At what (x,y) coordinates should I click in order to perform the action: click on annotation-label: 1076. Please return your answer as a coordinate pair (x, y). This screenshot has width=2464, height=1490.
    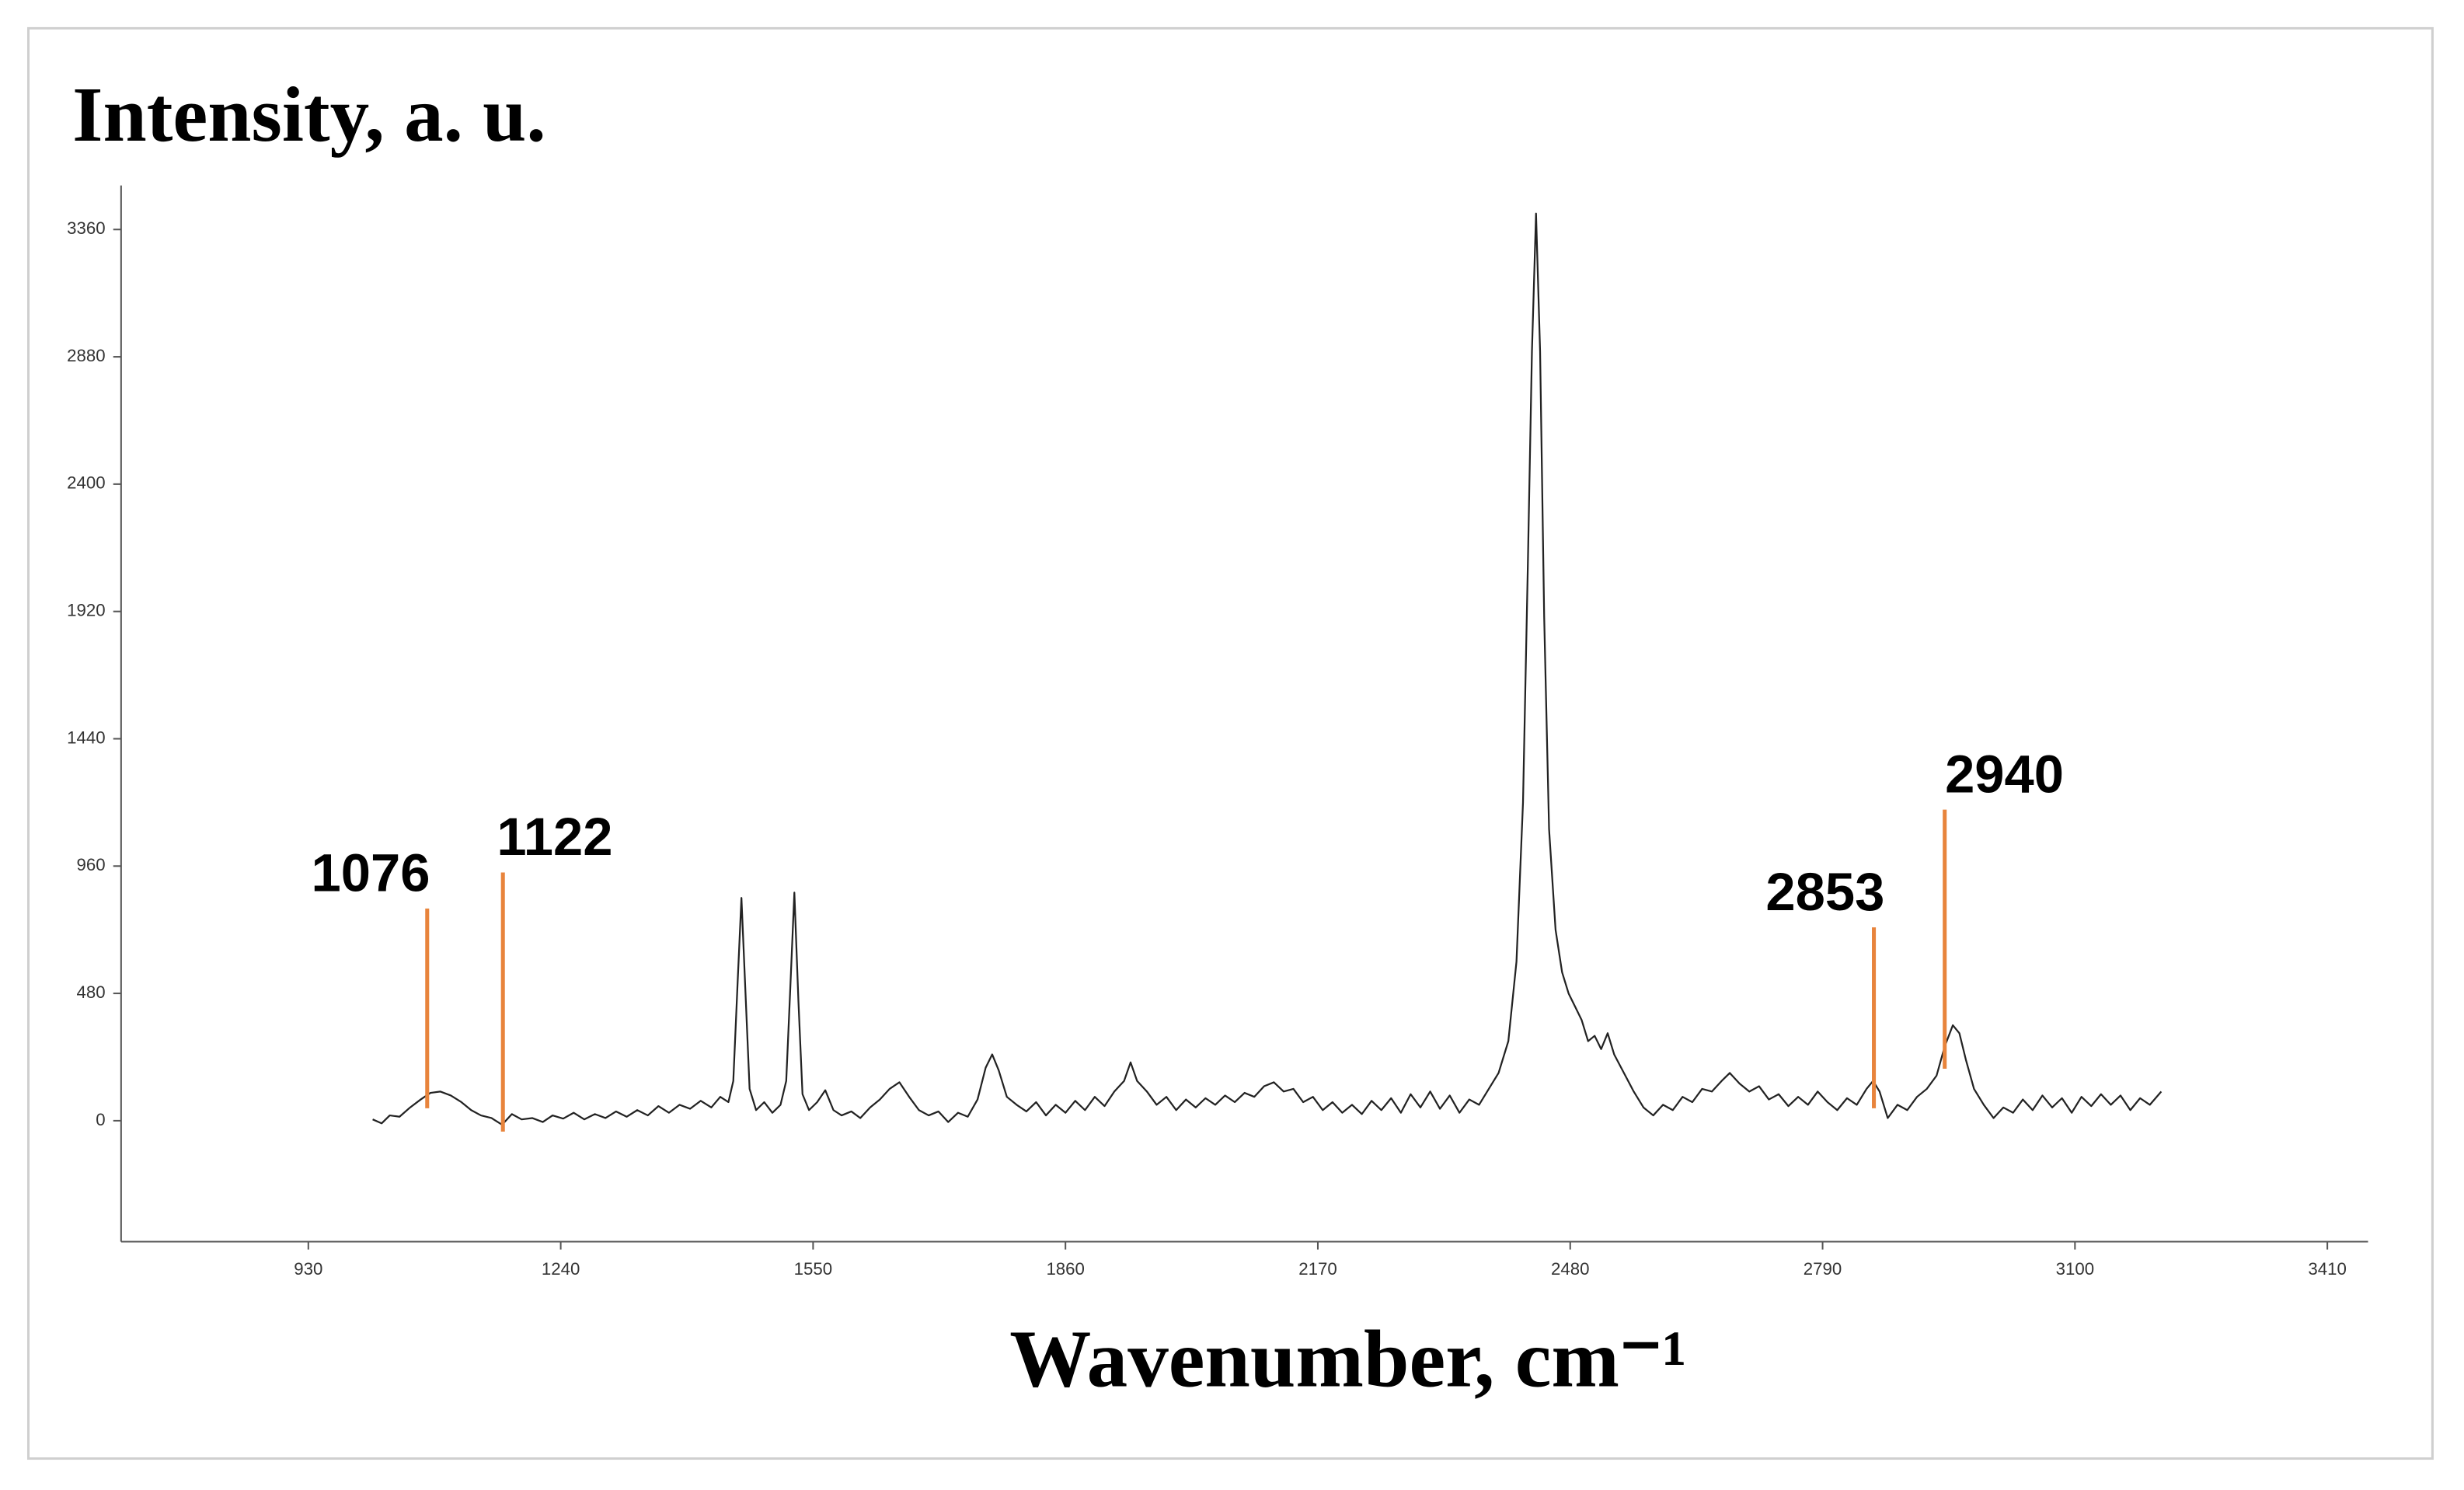
    Looking at the image, I should click on (371, 873).